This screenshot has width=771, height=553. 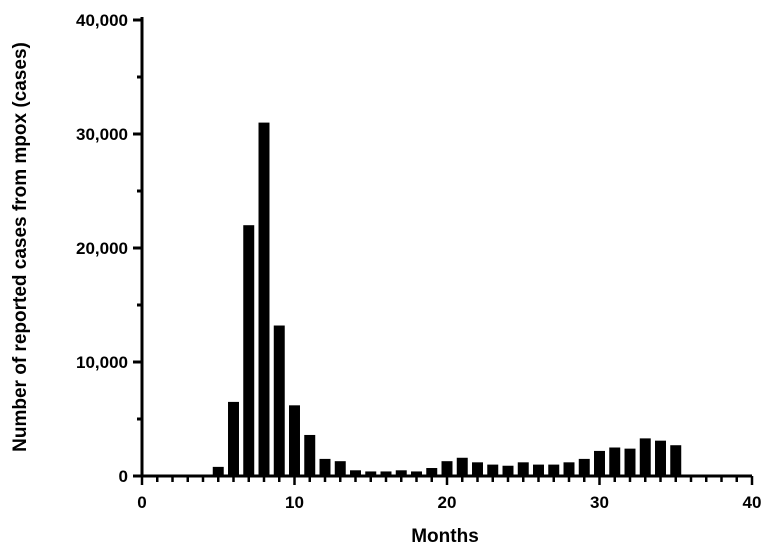 I want to click on x-tick-label: 20, so click(x=447, y=502).